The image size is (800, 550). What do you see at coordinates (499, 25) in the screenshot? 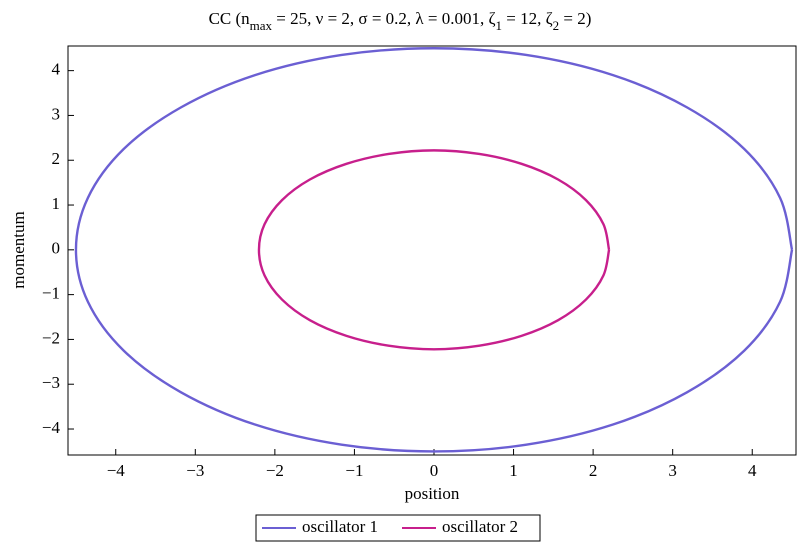
I see `title-subscript: 1` at bounding box center [499, 25].